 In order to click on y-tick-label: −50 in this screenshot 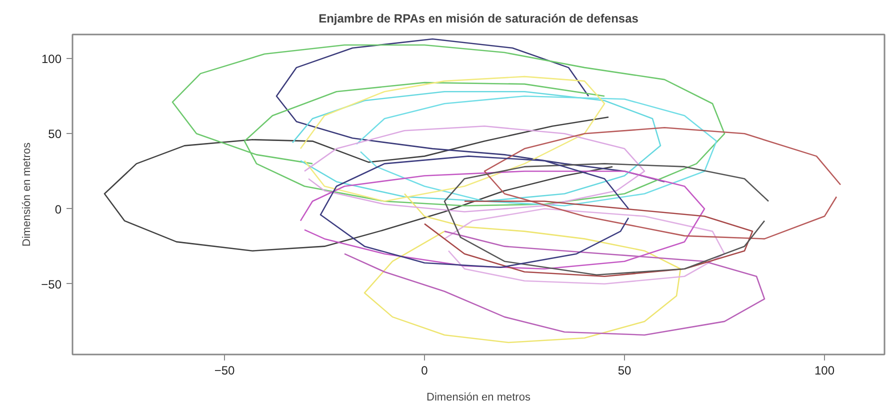, I will do `click(51, 284)`.